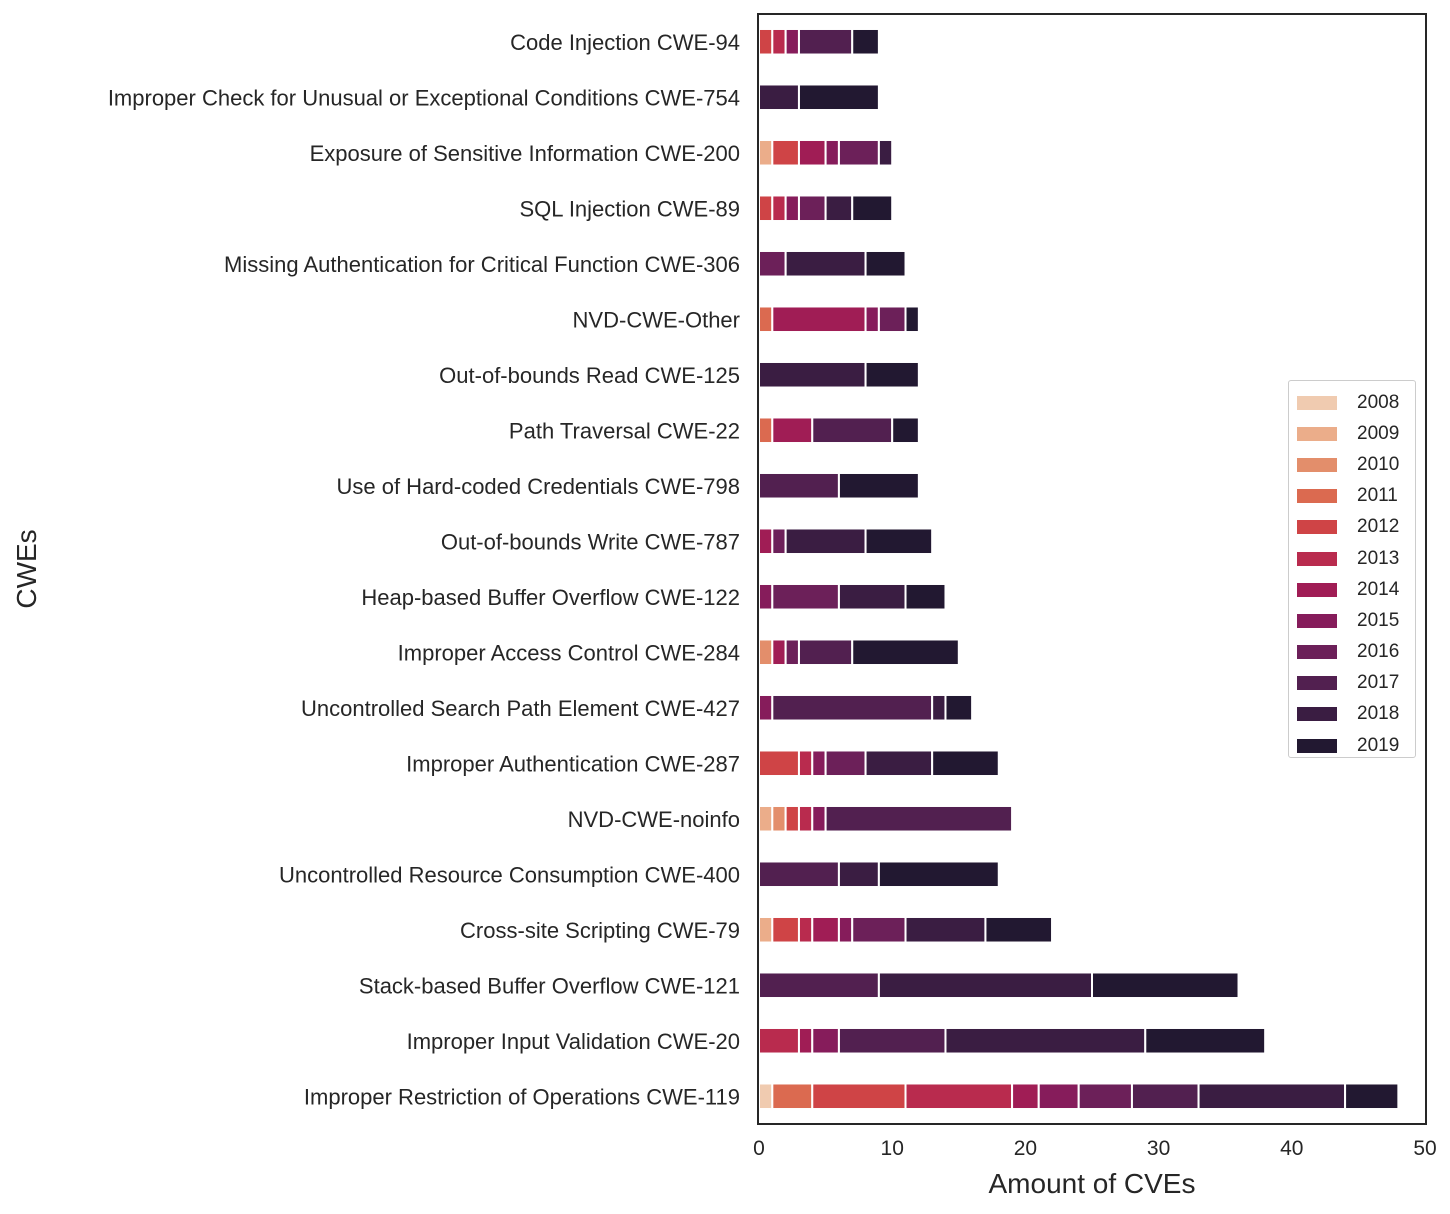  Describe the element at coordinates (1352, 620) in the screenshot. I see `legend-item: 2015` at that location.